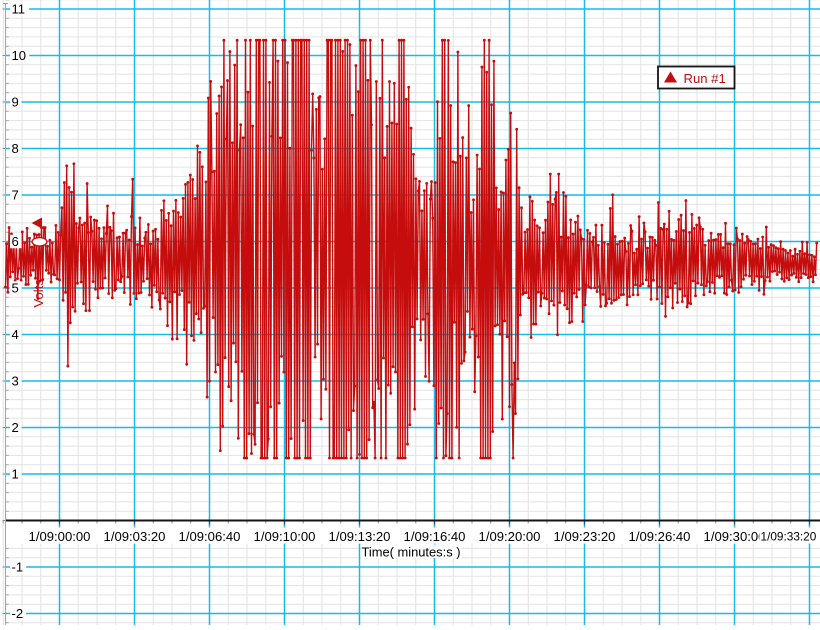 The width and height of the screenshot is (820, 630). Describe the element at coordinates (15, 427) in the screenshot. I see `svg-text: 2` at that location.